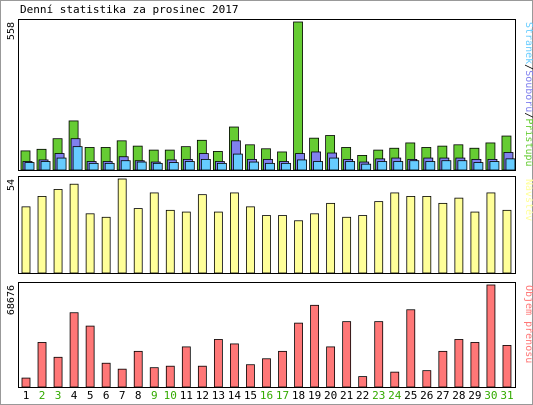  I want to click on legend-entry: Návštěv, so click(528, 200).